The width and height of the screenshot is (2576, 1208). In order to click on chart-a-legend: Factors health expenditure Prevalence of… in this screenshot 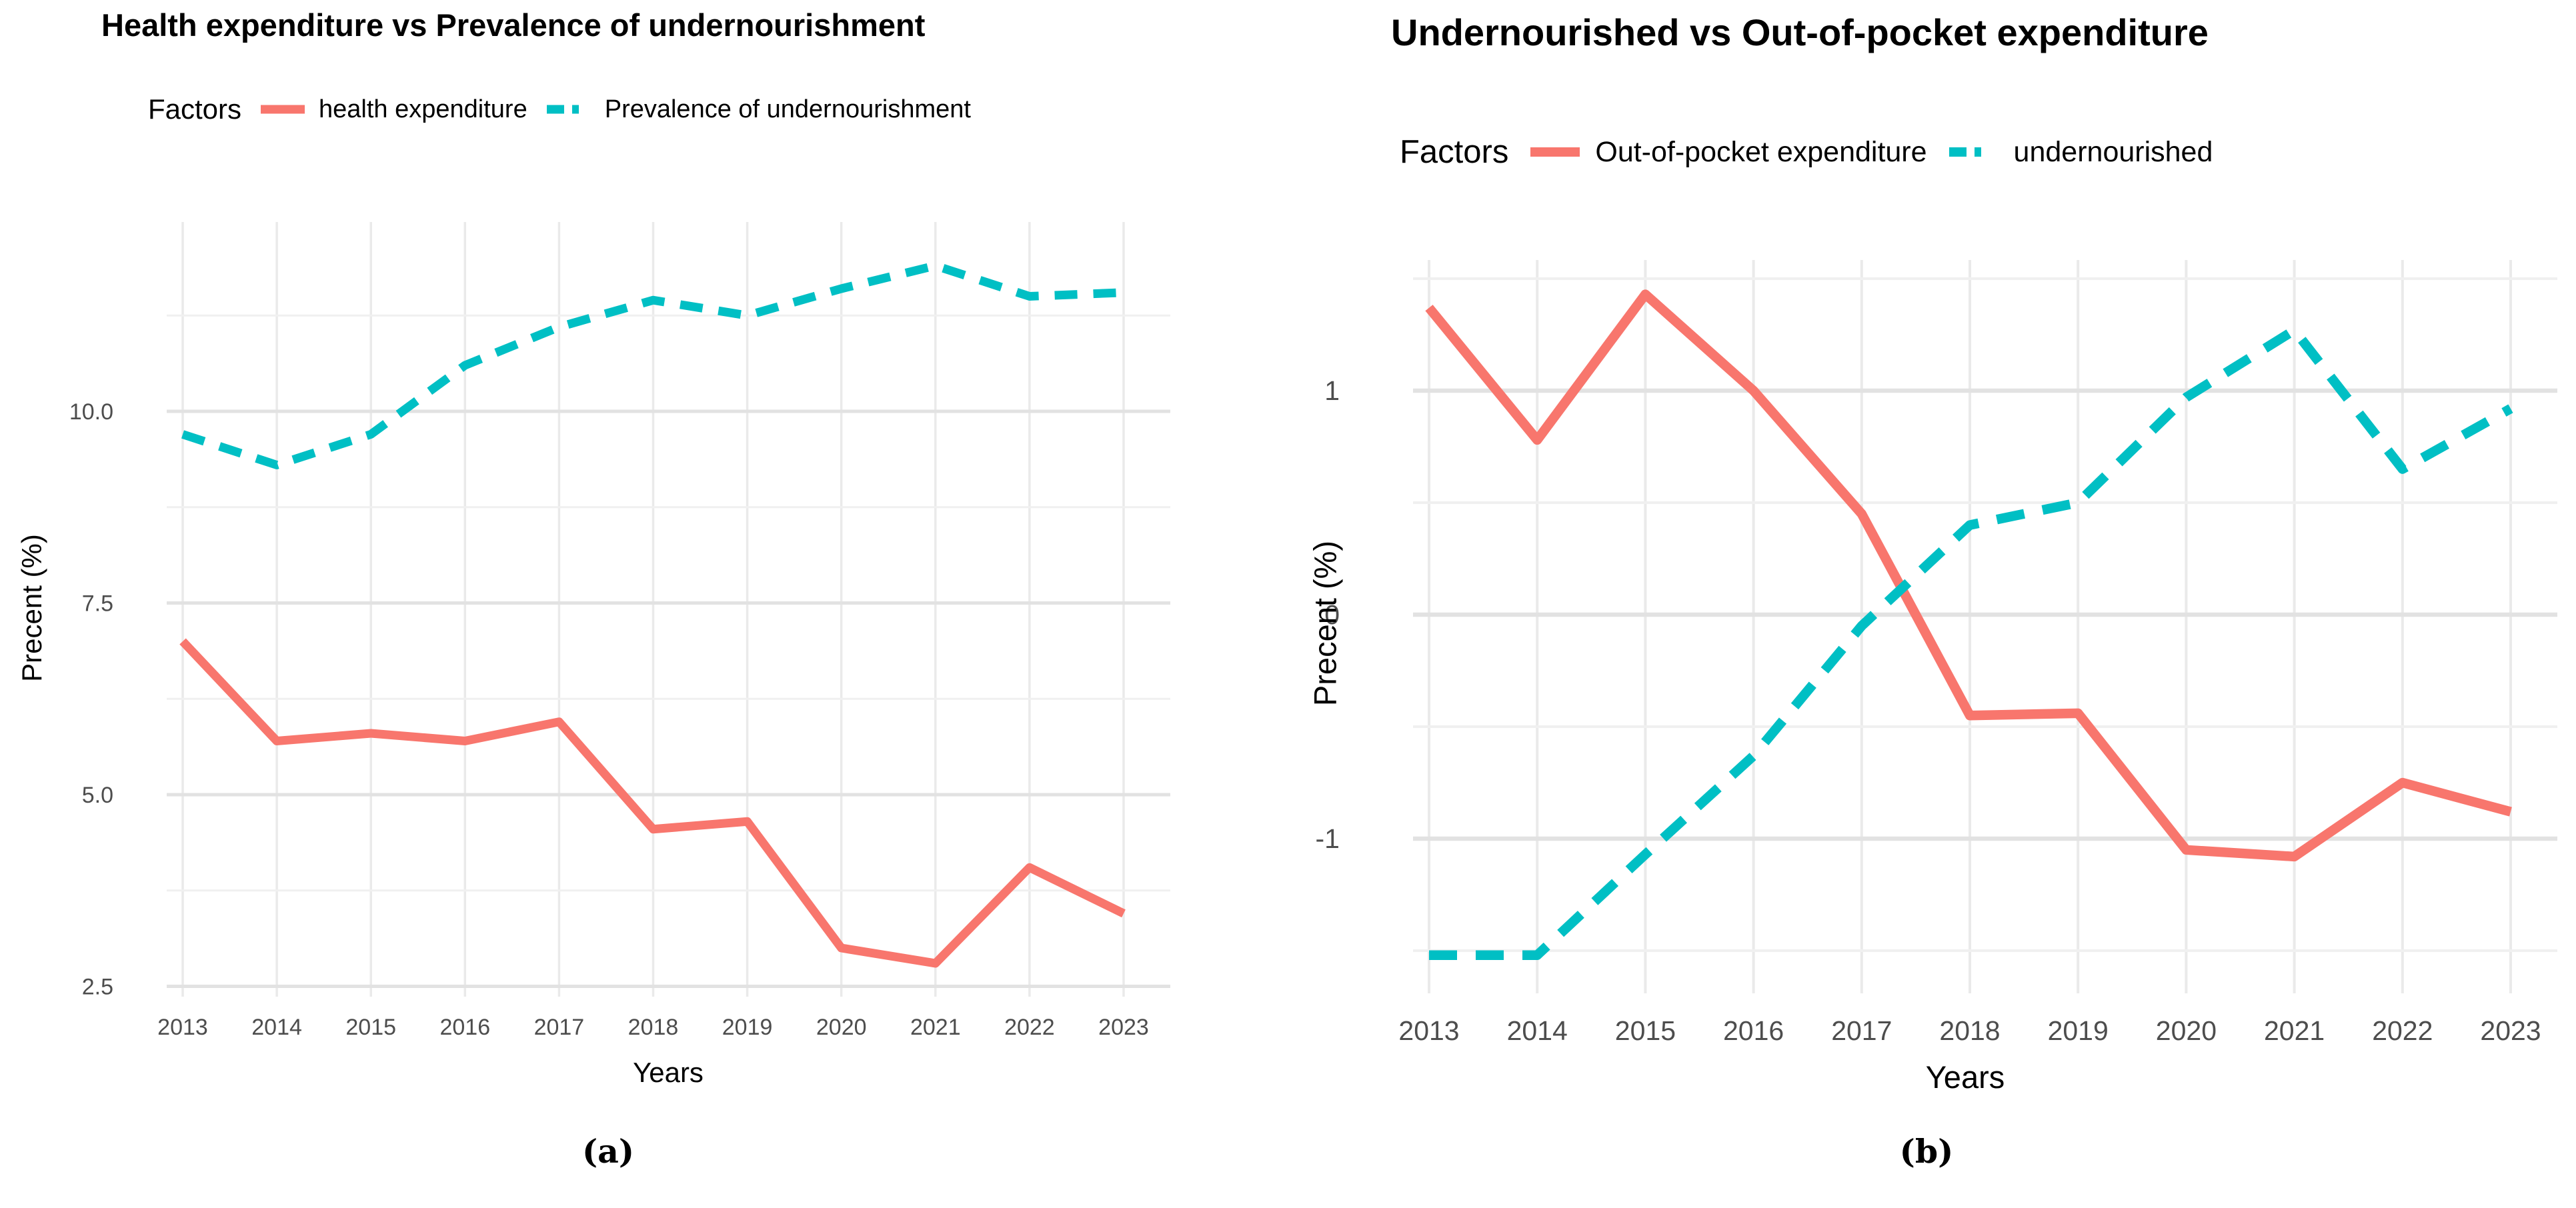, I will do `click(559, 109)`.